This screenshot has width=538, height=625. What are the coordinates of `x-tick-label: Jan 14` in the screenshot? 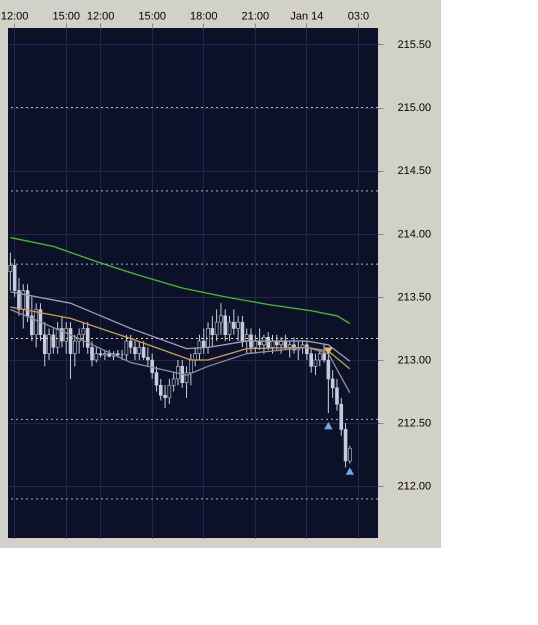 It's located at (307, 16).